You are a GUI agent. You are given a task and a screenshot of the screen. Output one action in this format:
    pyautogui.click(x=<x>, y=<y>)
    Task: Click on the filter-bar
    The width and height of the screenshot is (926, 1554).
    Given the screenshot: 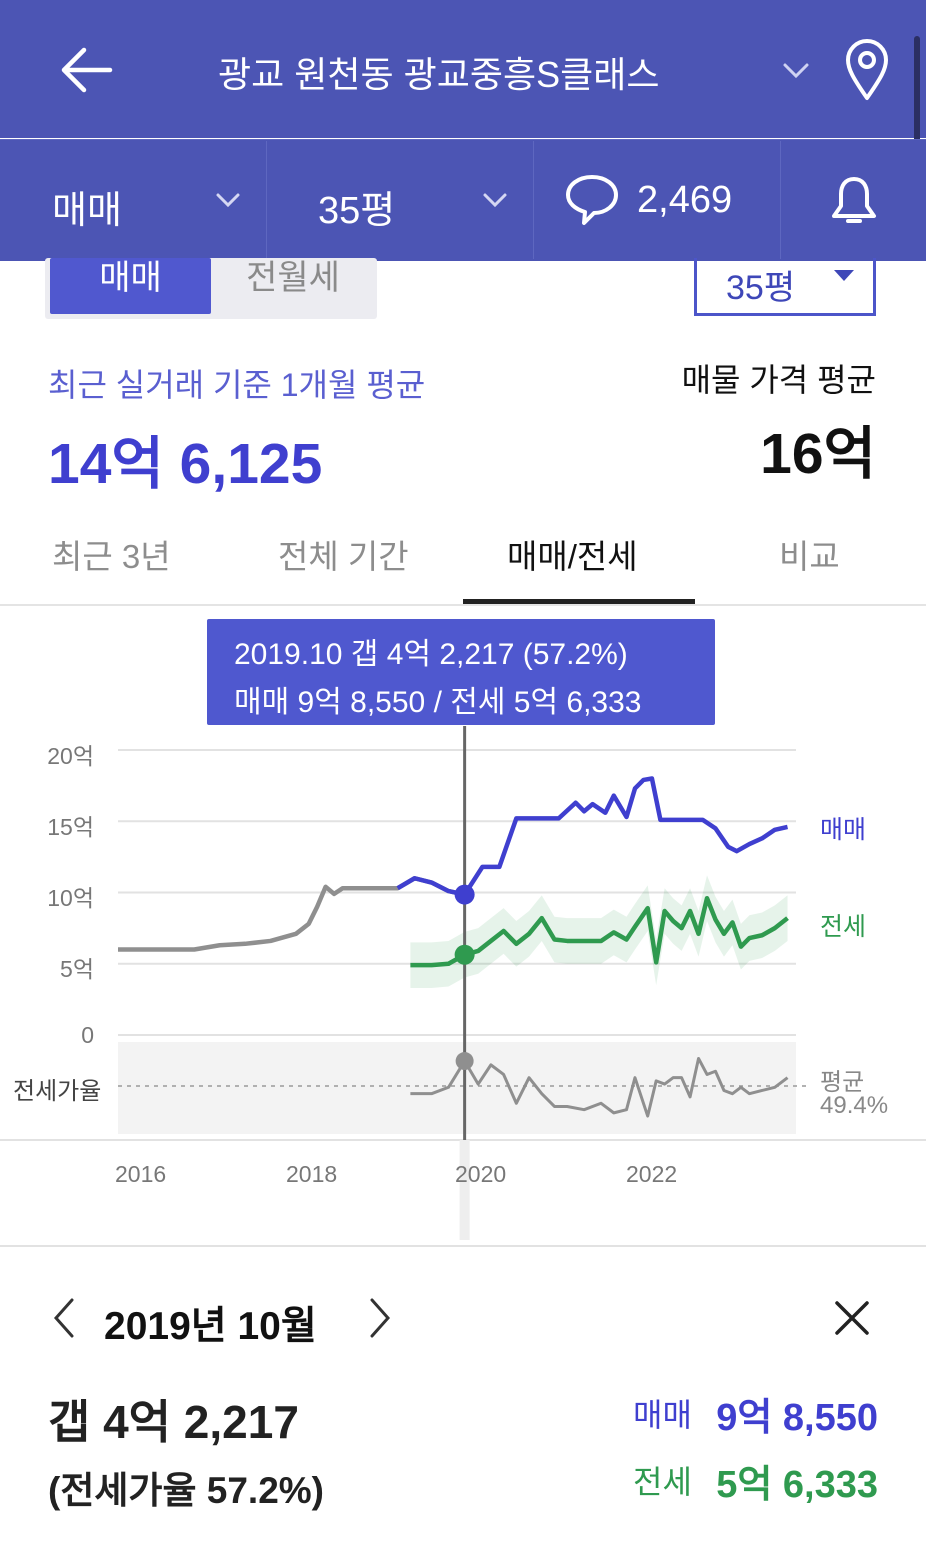 What is the action you would take?
    pyautogui.click(x=463, y=200)
    